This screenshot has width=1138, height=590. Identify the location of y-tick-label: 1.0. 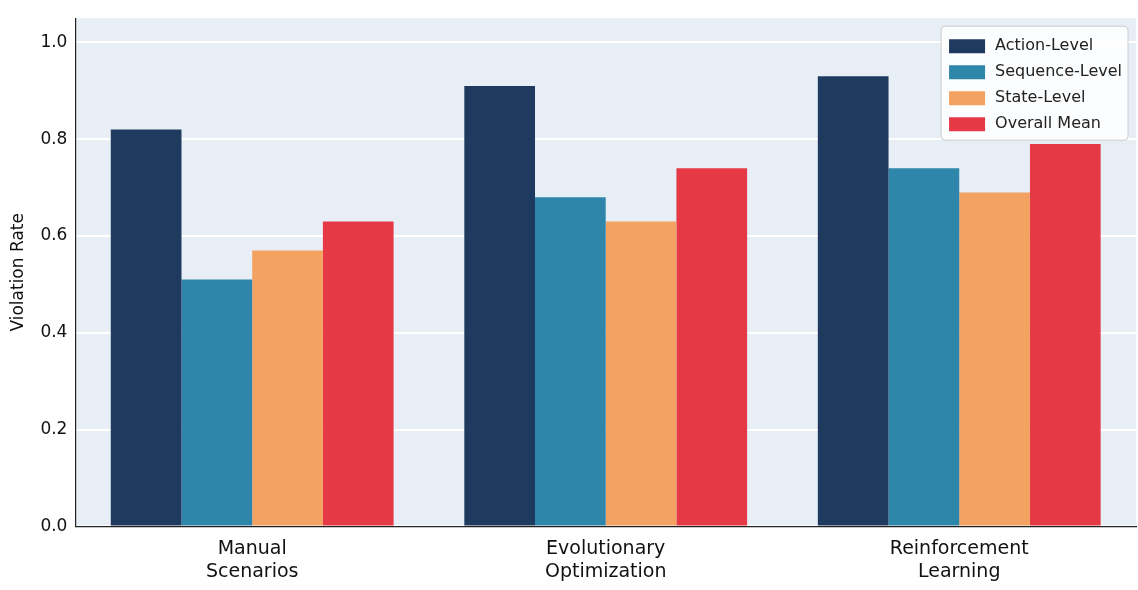
(54, 40).